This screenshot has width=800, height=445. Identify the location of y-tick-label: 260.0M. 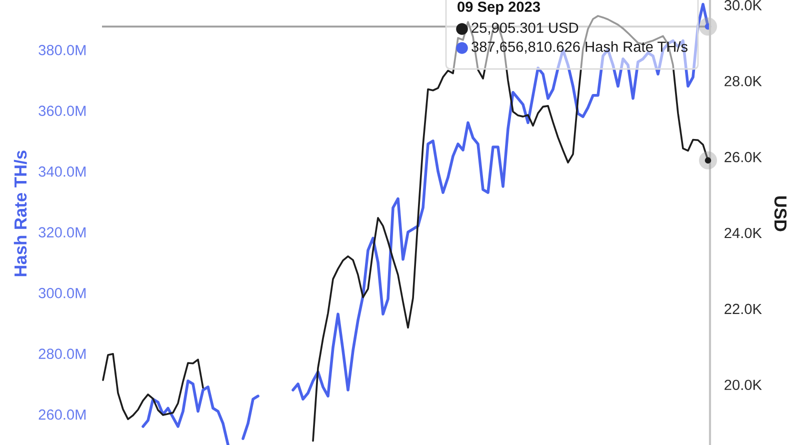
(62, 414).